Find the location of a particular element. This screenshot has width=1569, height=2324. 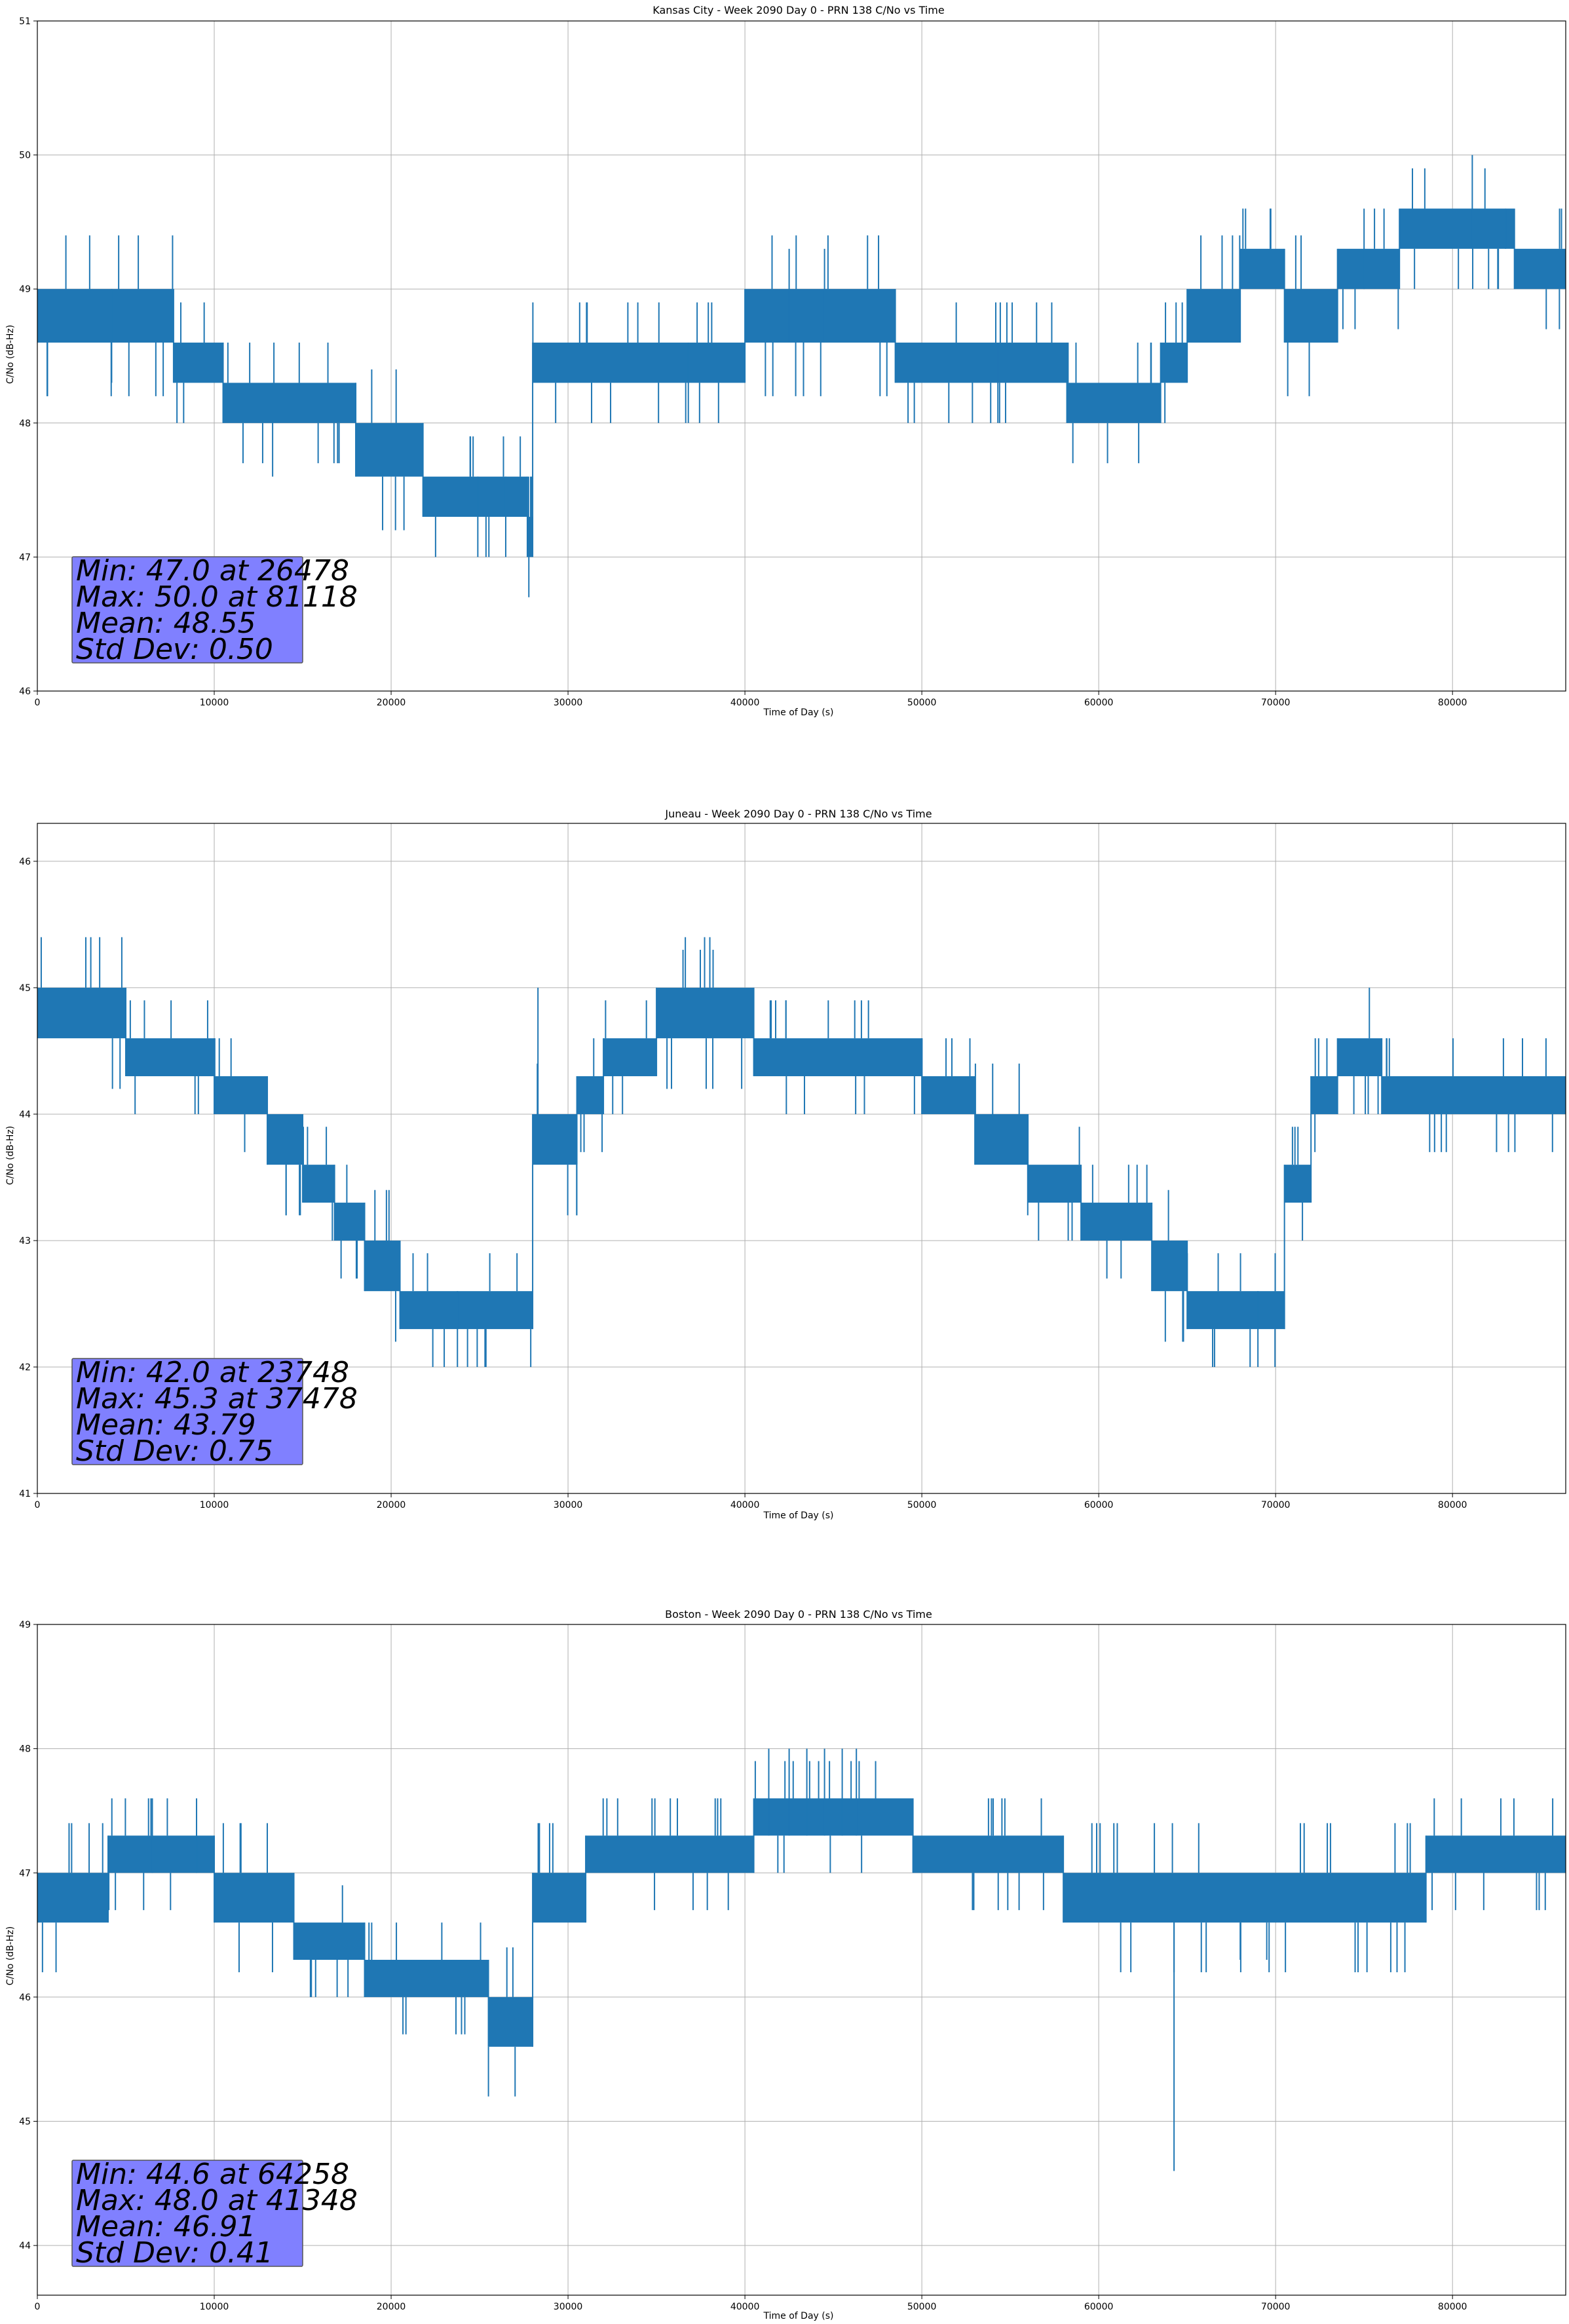

x-tick-label: 70000 is located at coordinates (1276, 2307).